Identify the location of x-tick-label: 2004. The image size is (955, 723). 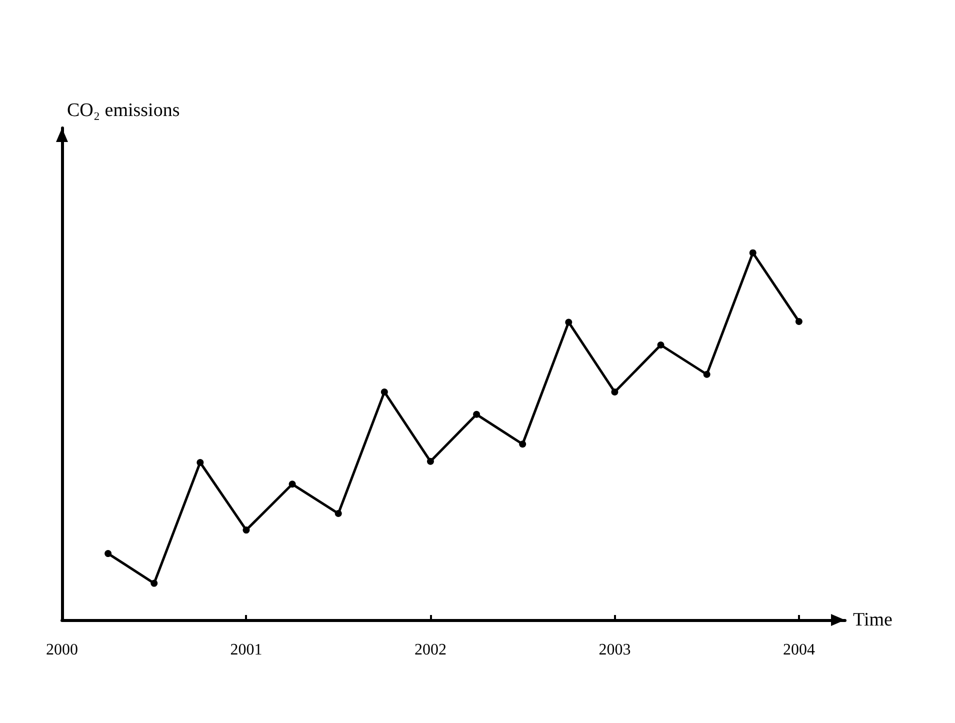
(798, 650).